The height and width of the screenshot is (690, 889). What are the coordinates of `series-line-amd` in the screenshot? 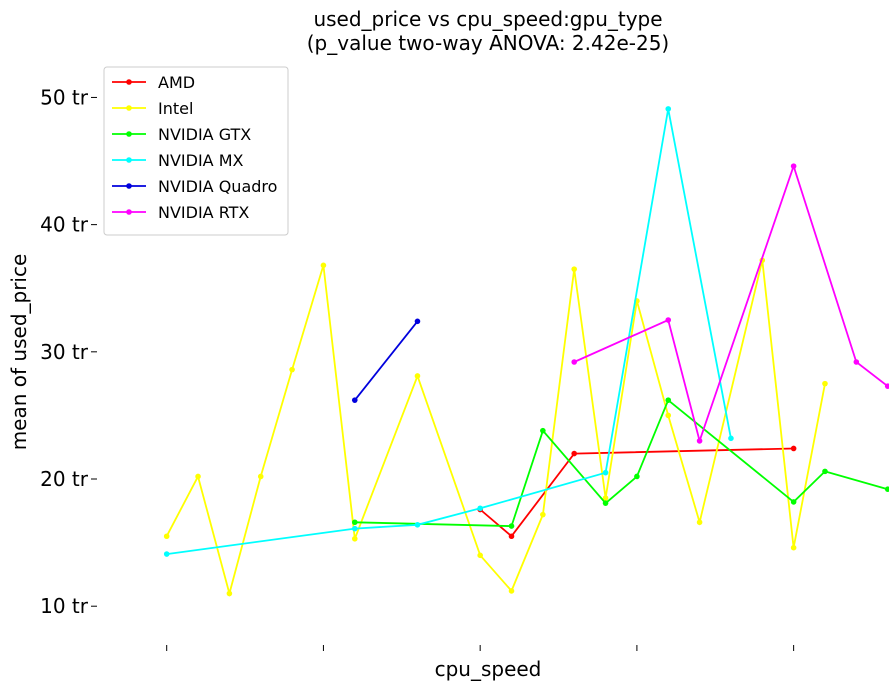 It's located at (636, 492).